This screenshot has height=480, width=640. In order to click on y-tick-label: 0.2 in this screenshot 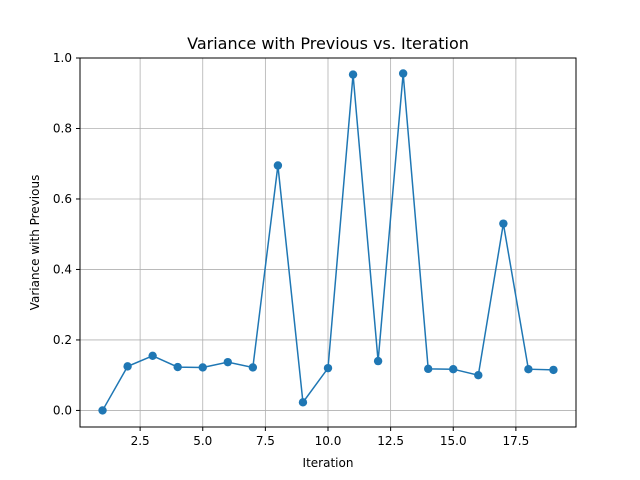, I will do `click(62, 340)`.